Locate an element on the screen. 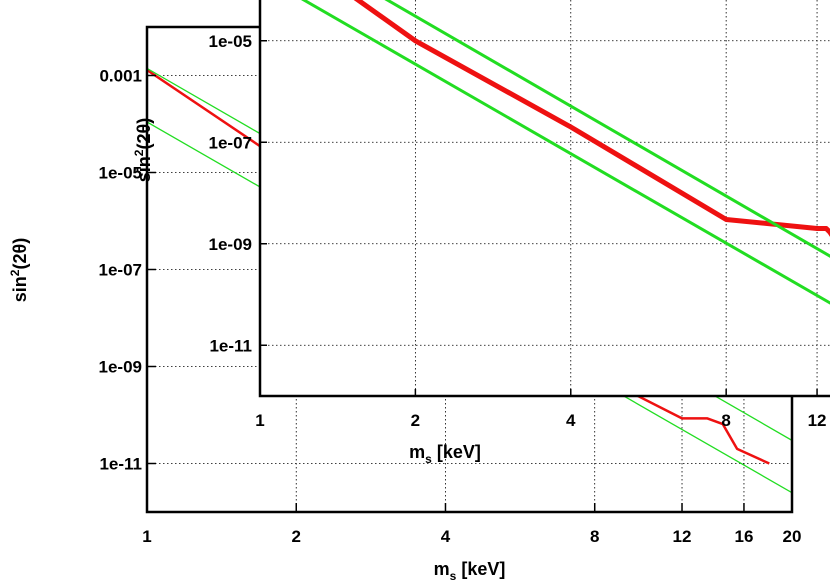  x-tick-label: 16 is located at coordinates (743, 536).